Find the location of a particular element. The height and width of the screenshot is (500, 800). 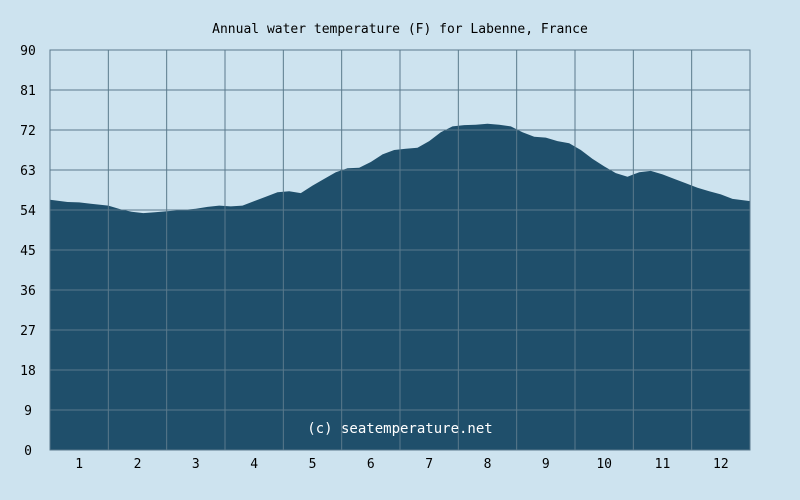

x-tick-label: 1 is located at coordinates (79, 464).